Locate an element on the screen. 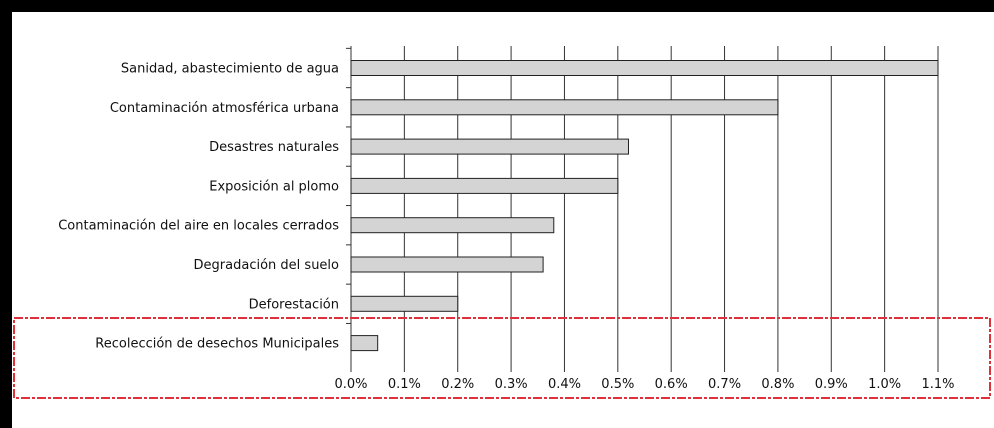 Image resolution: width=994 pixels, height=428 pixels. x-tick-label: 0.3% is located at coordinates (511, 384).